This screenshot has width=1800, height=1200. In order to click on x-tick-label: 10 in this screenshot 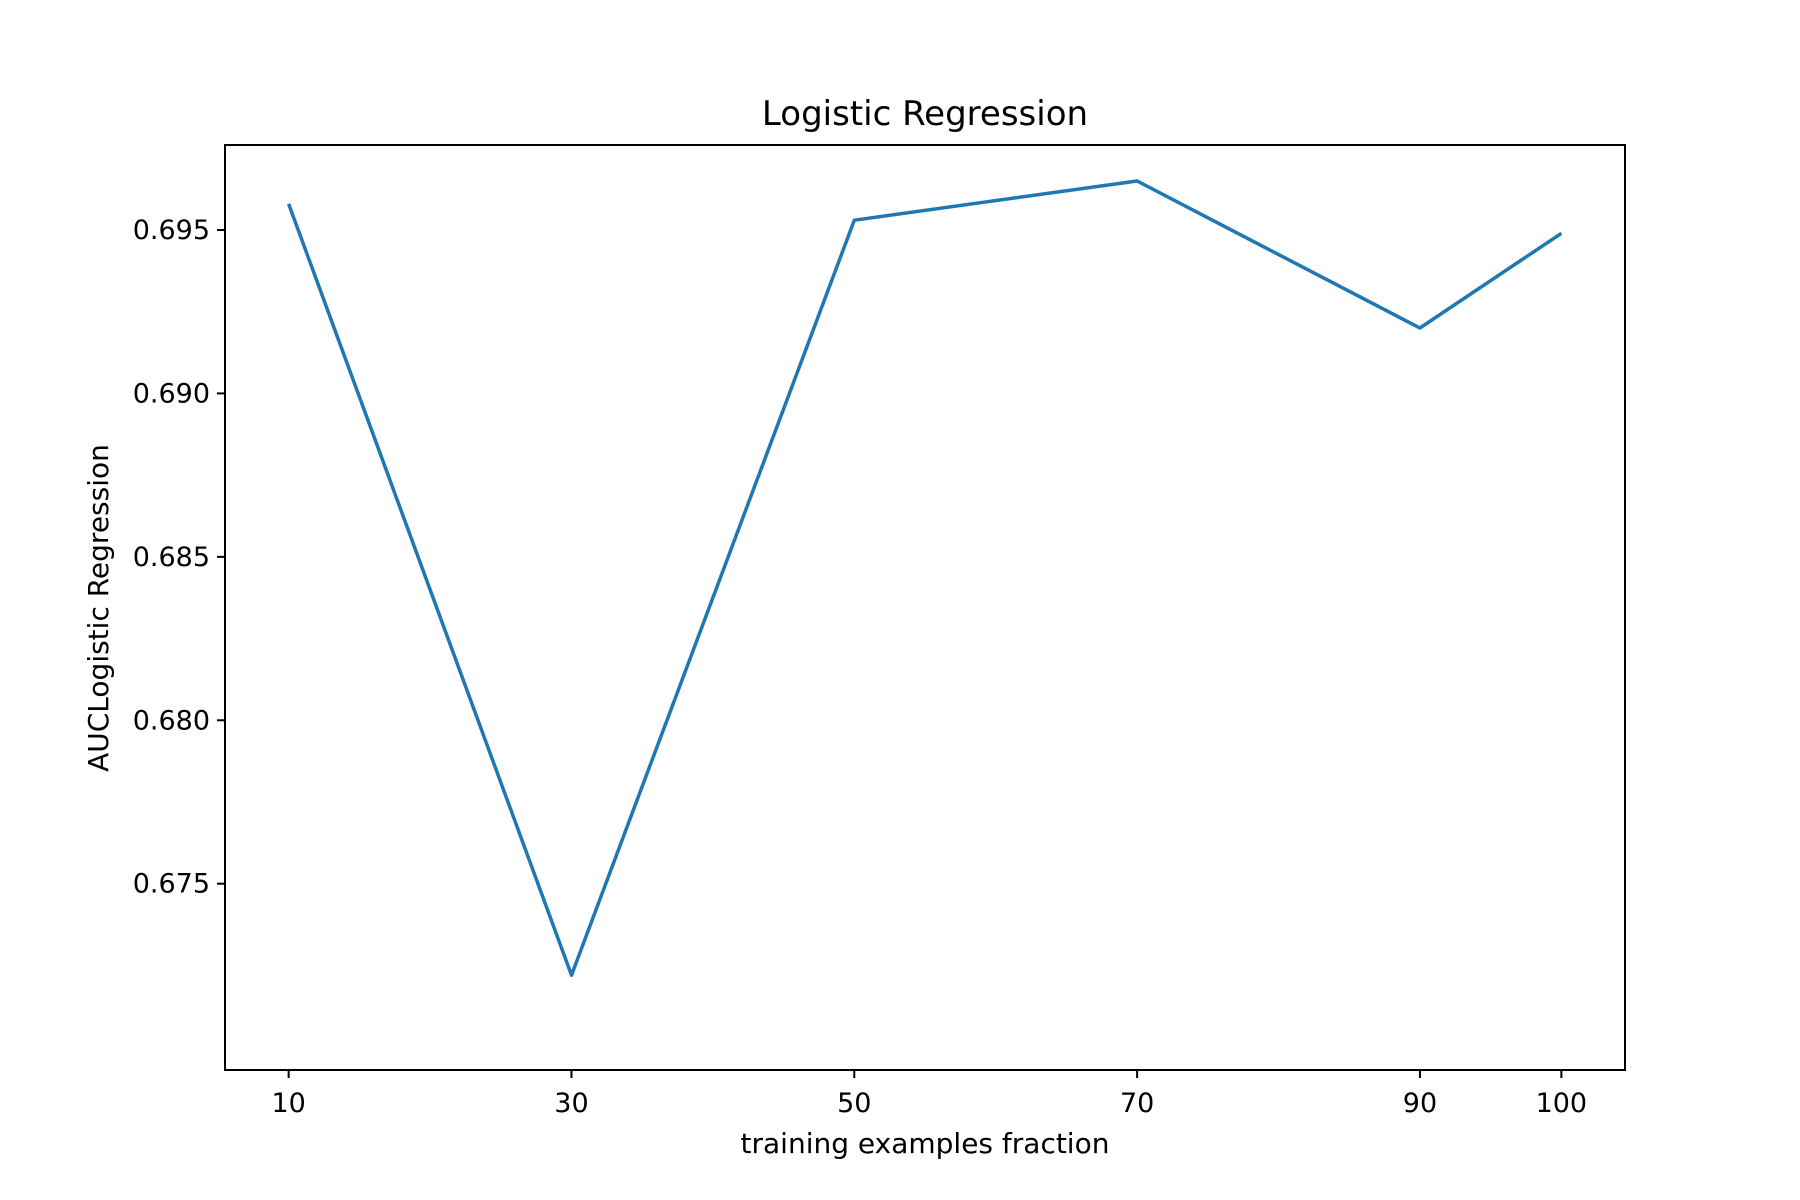, I will do `click(288, 1103)`.